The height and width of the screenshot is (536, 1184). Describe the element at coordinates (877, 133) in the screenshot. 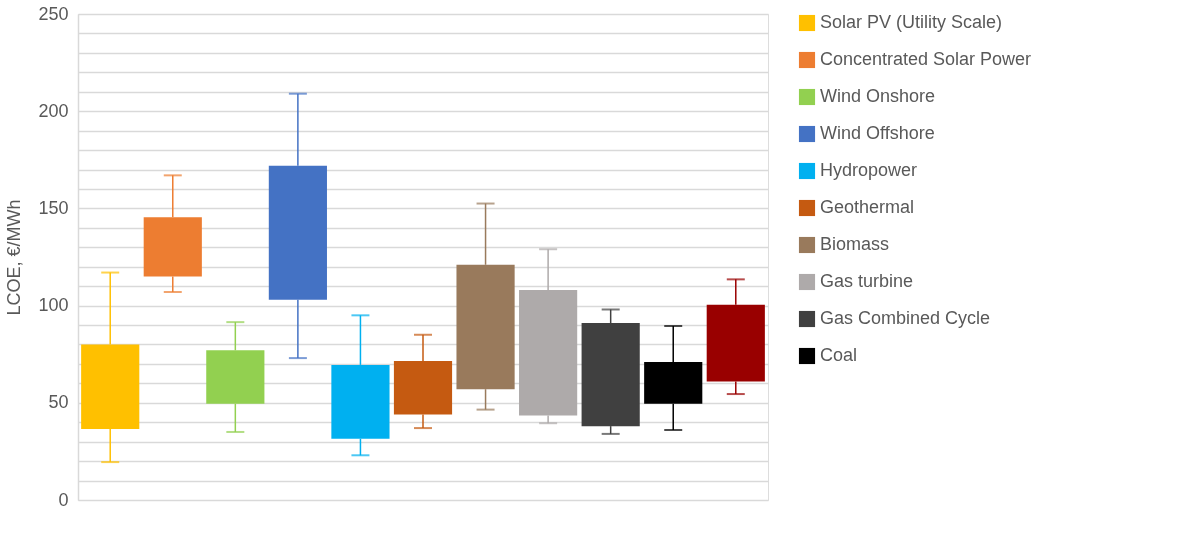

I see `legend-label: Wind Offshore` at that location.